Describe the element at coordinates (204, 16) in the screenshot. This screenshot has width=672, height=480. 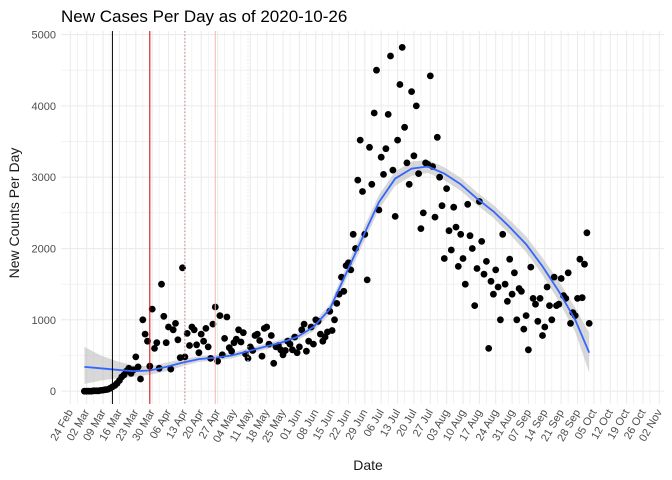
I see `chart-title: New Cases Per Day as of 2020-10-26` at that location.